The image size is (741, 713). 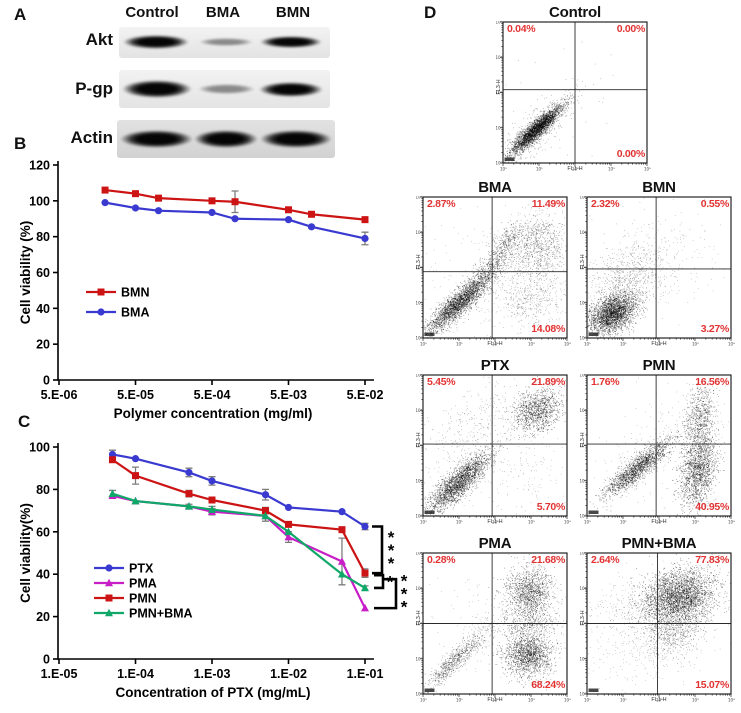 What do you see at coordinates (223, 12) in the screenshot?
I see `blot-lane-header-bma: BMA` at bounding box center [223, 12].